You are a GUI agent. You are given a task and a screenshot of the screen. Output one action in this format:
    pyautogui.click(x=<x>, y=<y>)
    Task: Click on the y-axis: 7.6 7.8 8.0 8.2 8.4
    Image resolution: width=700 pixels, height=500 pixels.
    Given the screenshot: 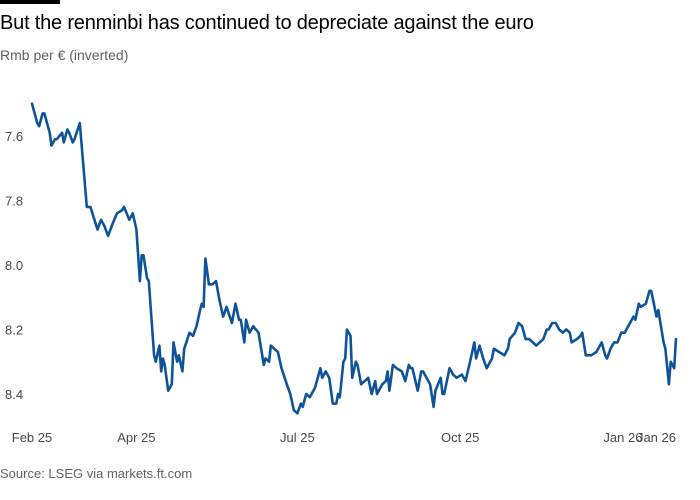 What is the action you would take?
    pyautogui.click(x=14, y=265)
    